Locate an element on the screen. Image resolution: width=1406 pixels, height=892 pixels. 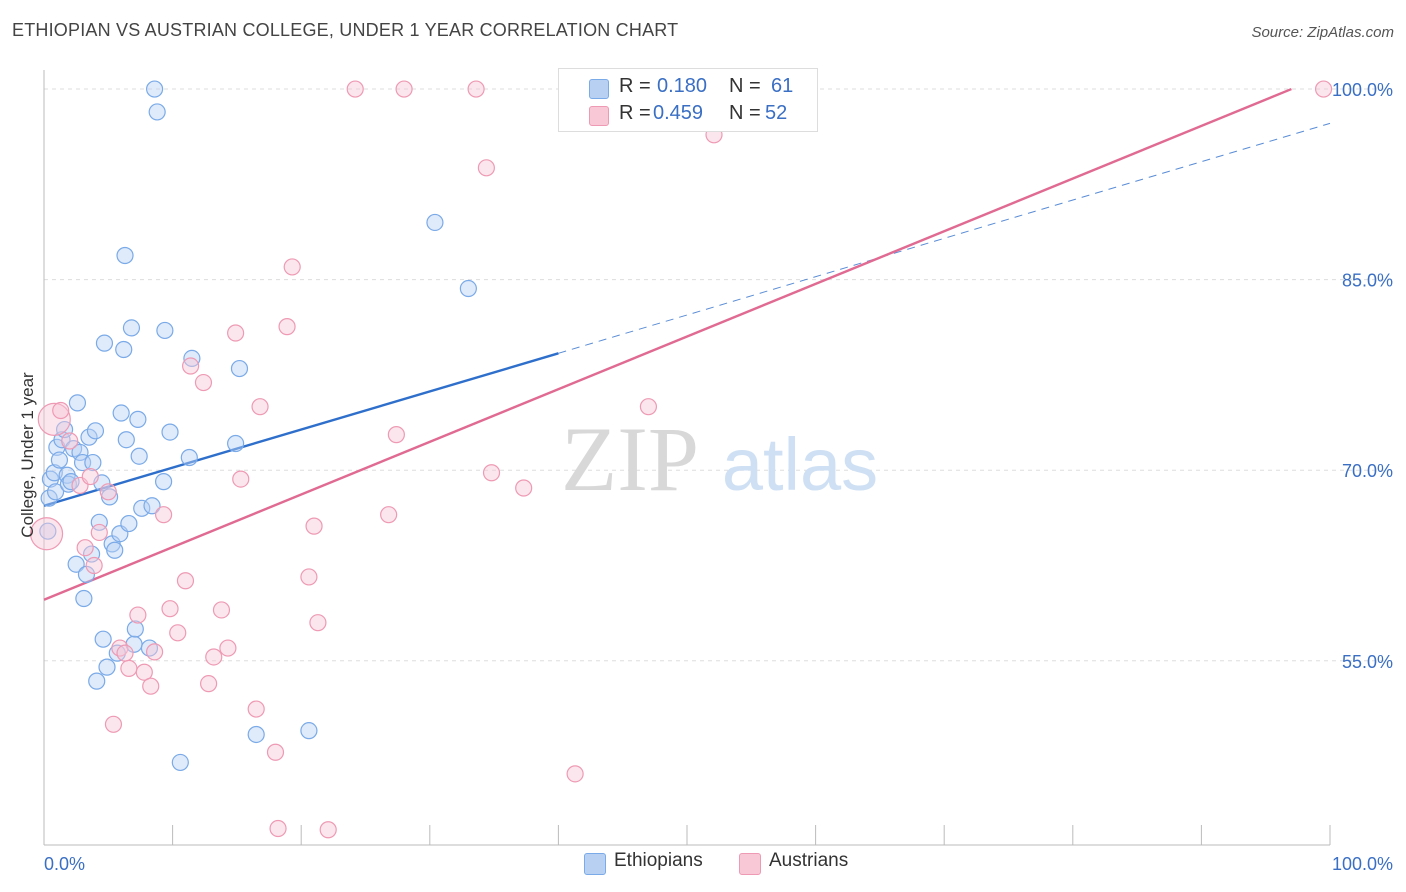
y-tick-label: 70.0% is located at coordinates (1367, 471).